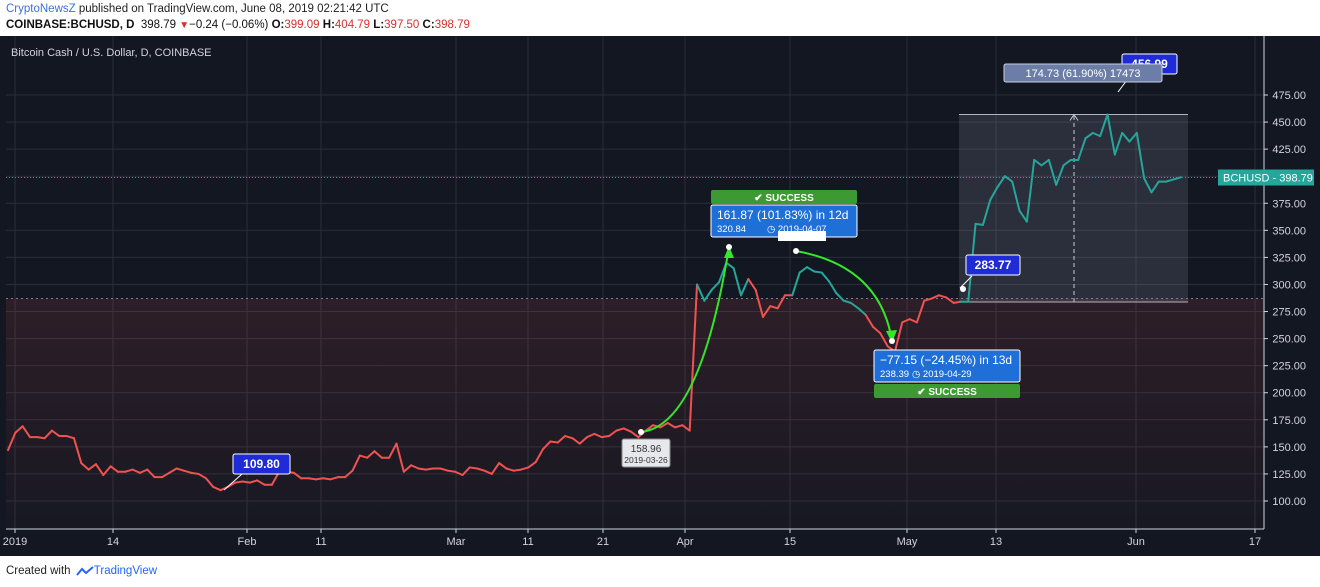 The image size is (1320, 587). What do you see at coordinates (41, 9) in the screenshot?
I see `author-link: CryptoNewsZ` at bounding box center [41, 9].